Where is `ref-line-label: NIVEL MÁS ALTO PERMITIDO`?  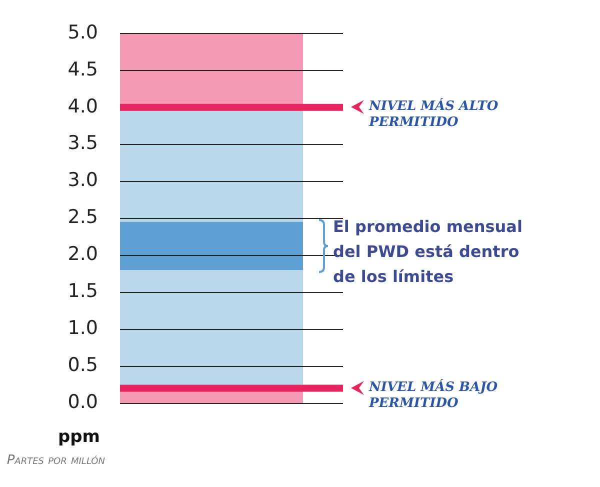 ref-line-label: NIVEL MÁS ALTO PERMITIDO is located at coordinates (434, 115).